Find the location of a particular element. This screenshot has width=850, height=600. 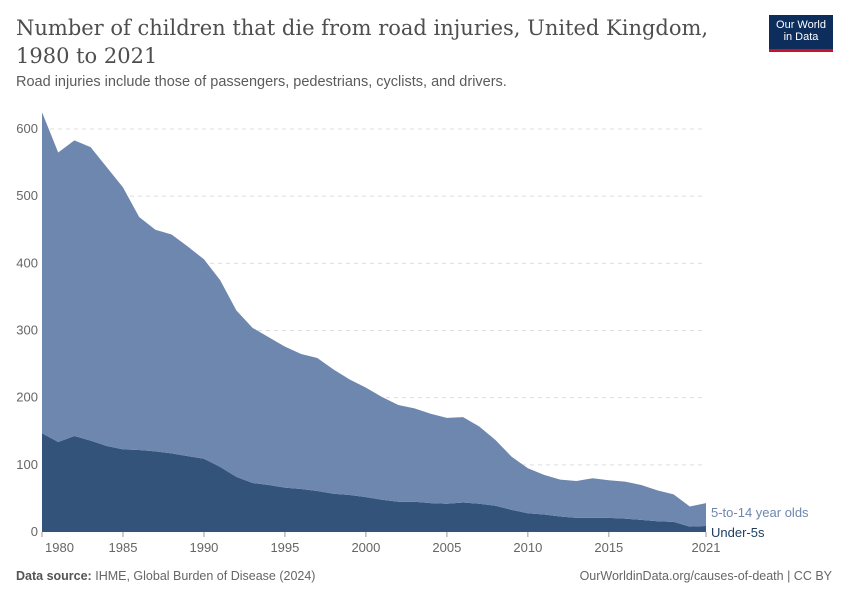

source-text: IHME, Global Burden of Disease (2024) is located at coordinates (205, 576).